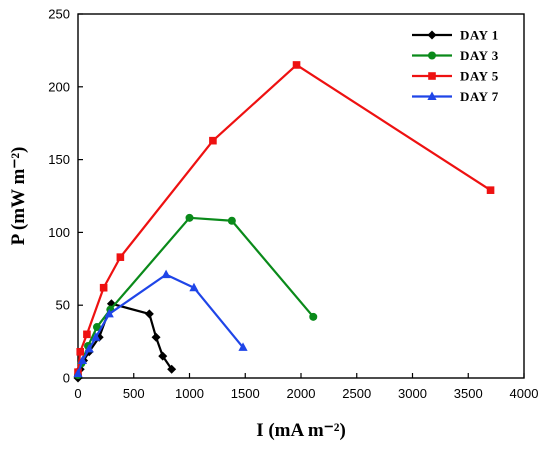 This screenshot has height=450, width=550. I want to click on y-axis: 0 50 100 150 200 250, so click(65, 196).